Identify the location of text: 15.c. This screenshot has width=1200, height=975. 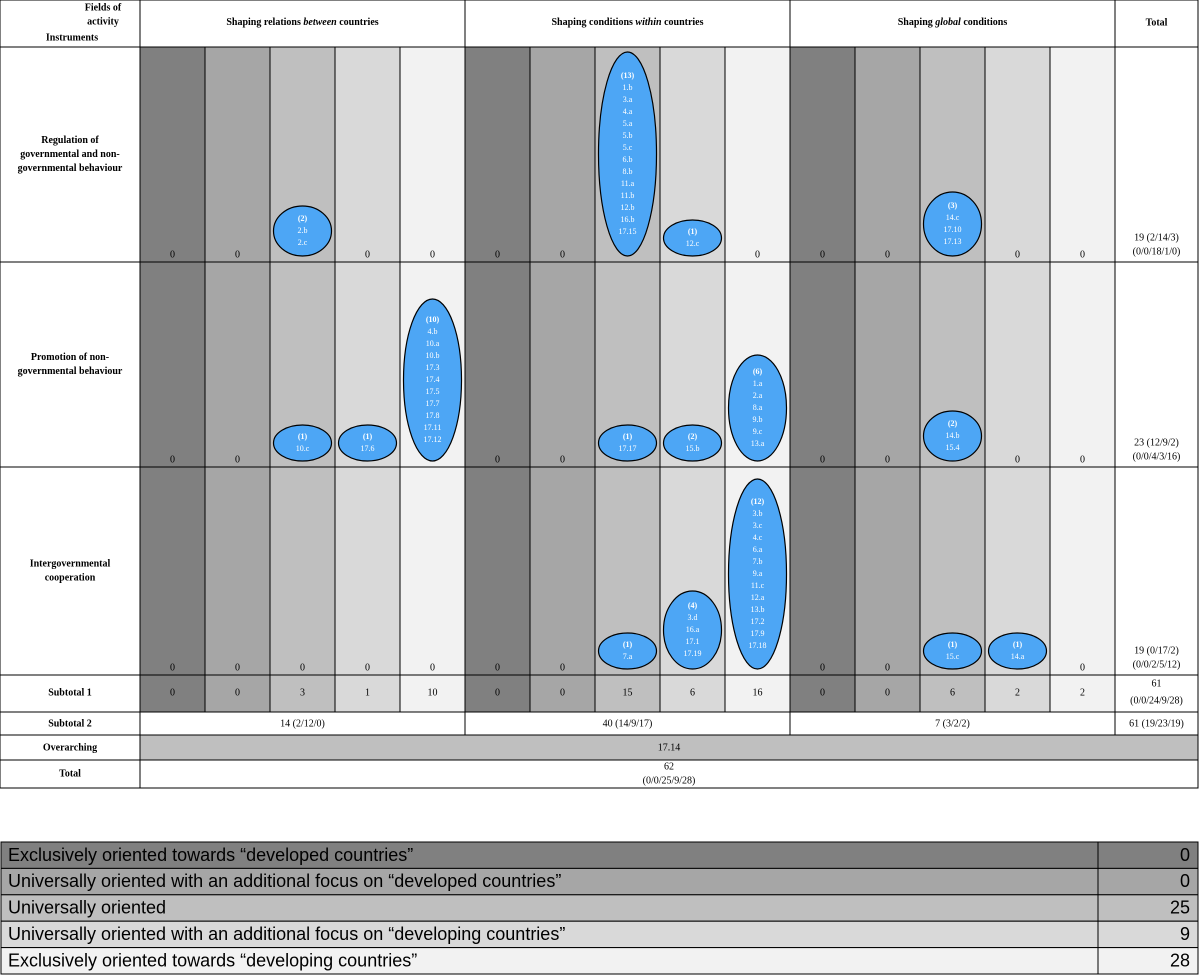
(953, 656).